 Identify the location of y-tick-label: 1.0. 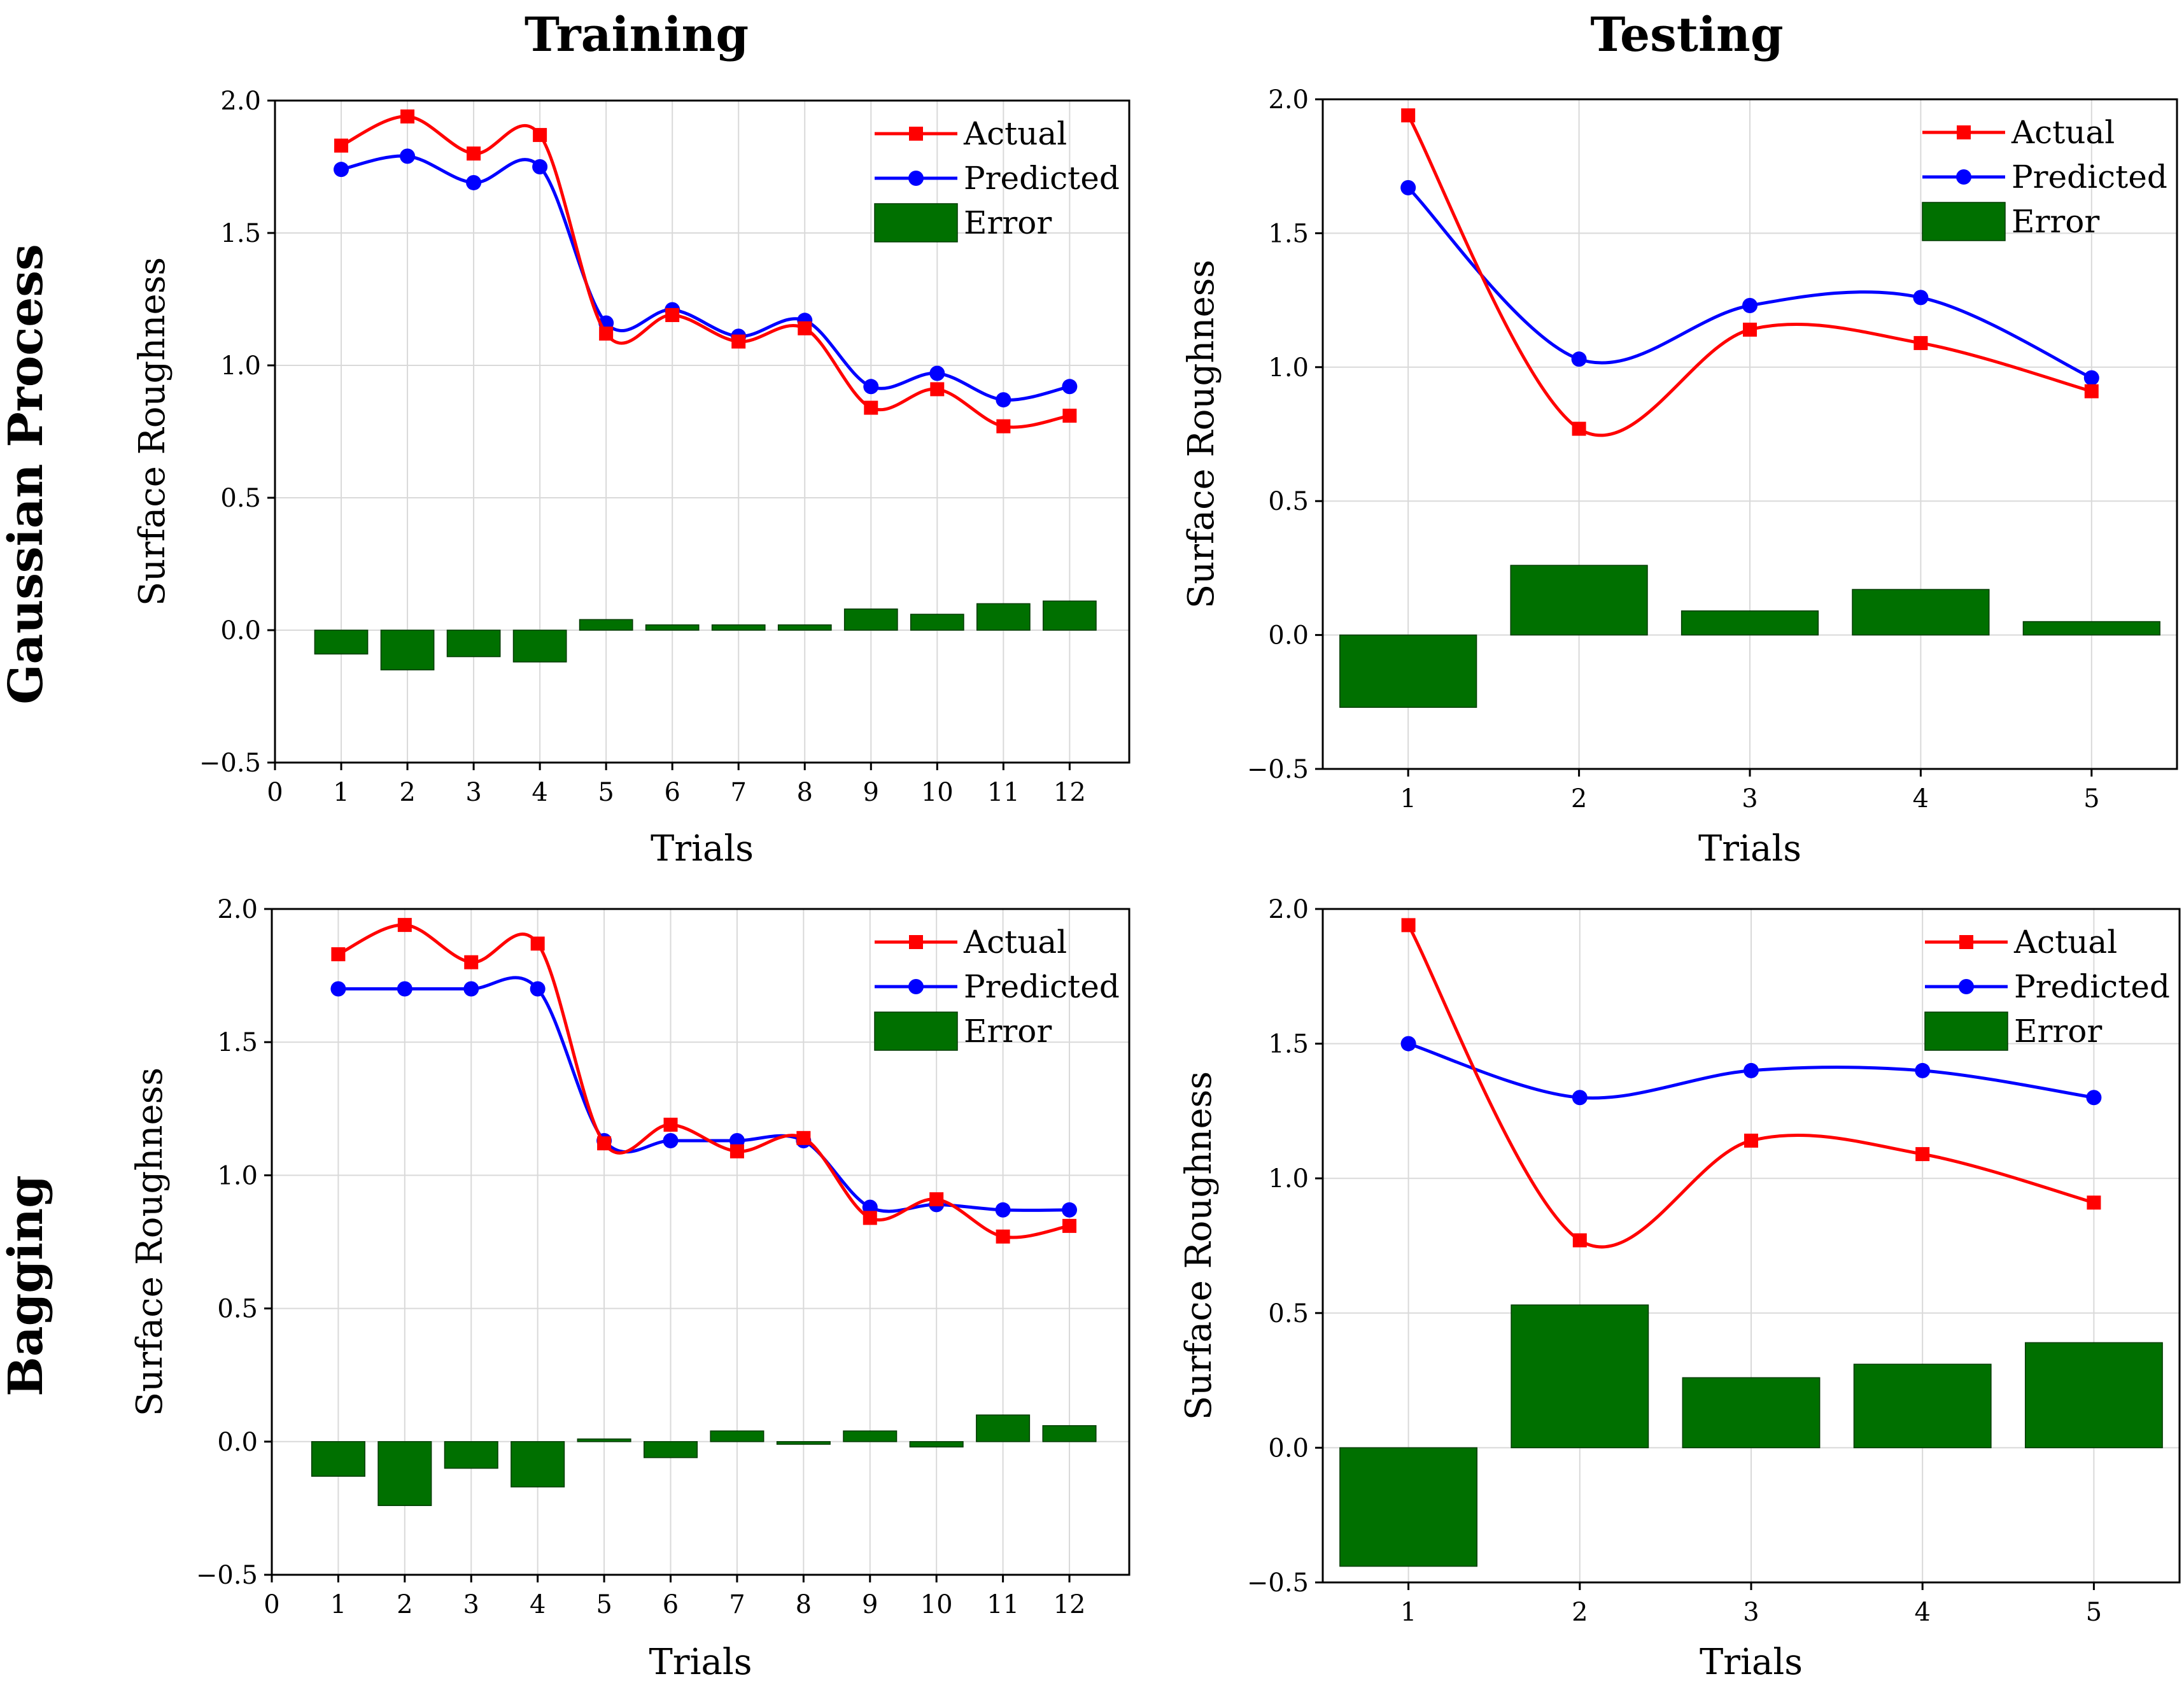
(1288, 1179).